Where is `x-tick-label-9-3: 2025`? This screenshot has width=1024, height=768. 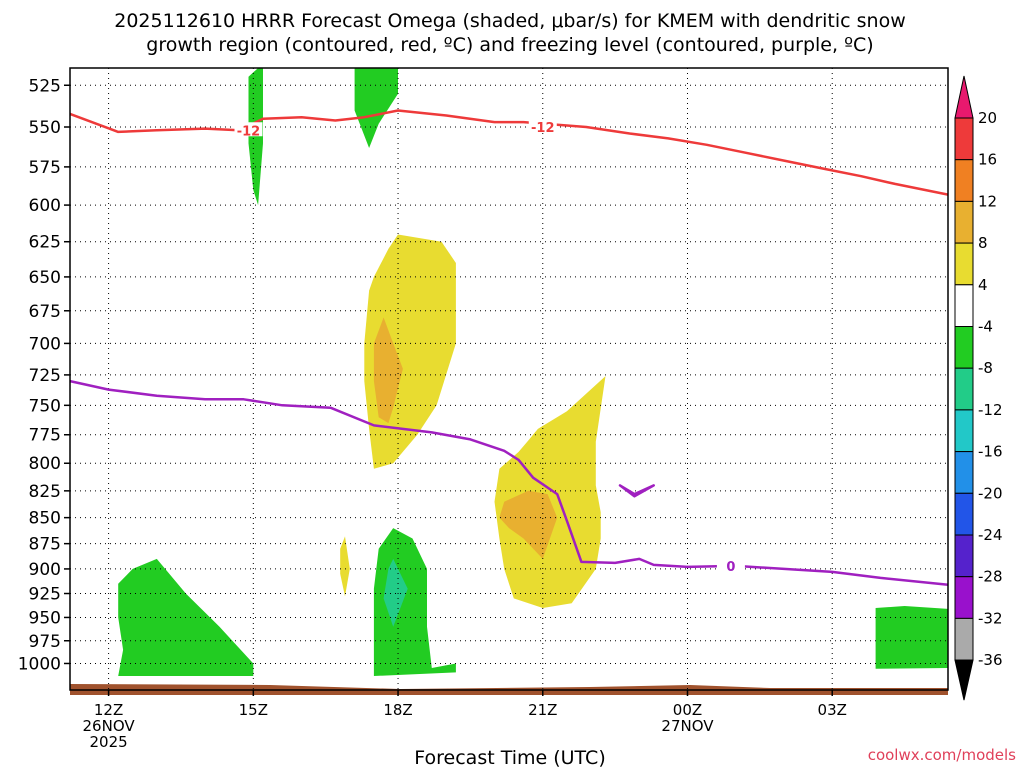
x-tick-label-9-3: 2025 is located at coordinates (108, 742).